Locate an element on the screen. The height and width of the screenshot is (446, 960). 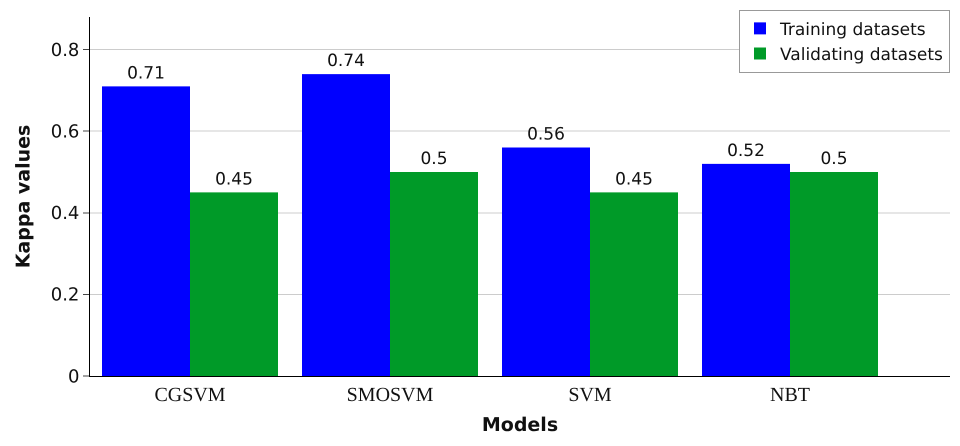
x-tick-label: NBT is located at coordinates (790, 395).